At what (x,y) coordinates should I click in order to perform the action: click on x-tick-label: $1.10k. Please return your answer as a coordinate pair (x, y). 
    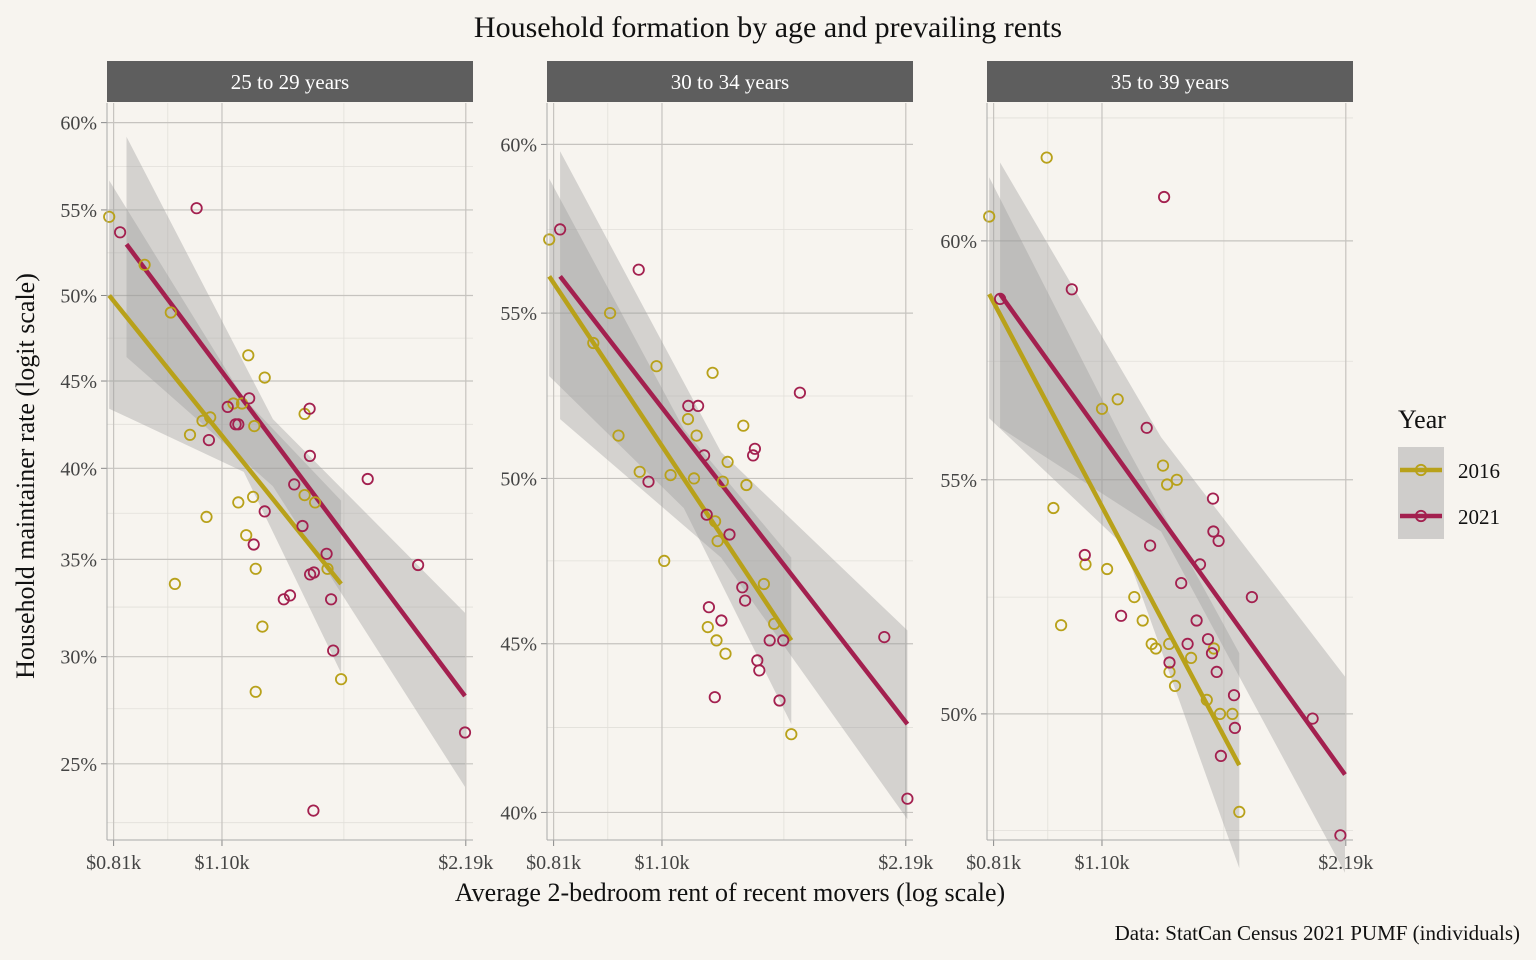
    Looking at the image, I should click on (1101, 863).